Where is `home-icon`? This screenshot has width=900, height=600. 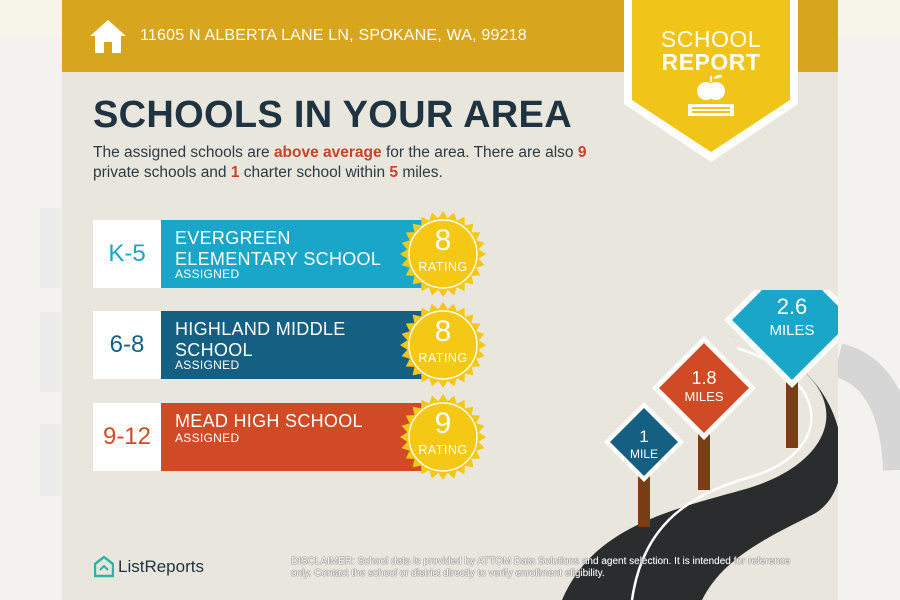
home-icon is located at coordinates (108, 36).